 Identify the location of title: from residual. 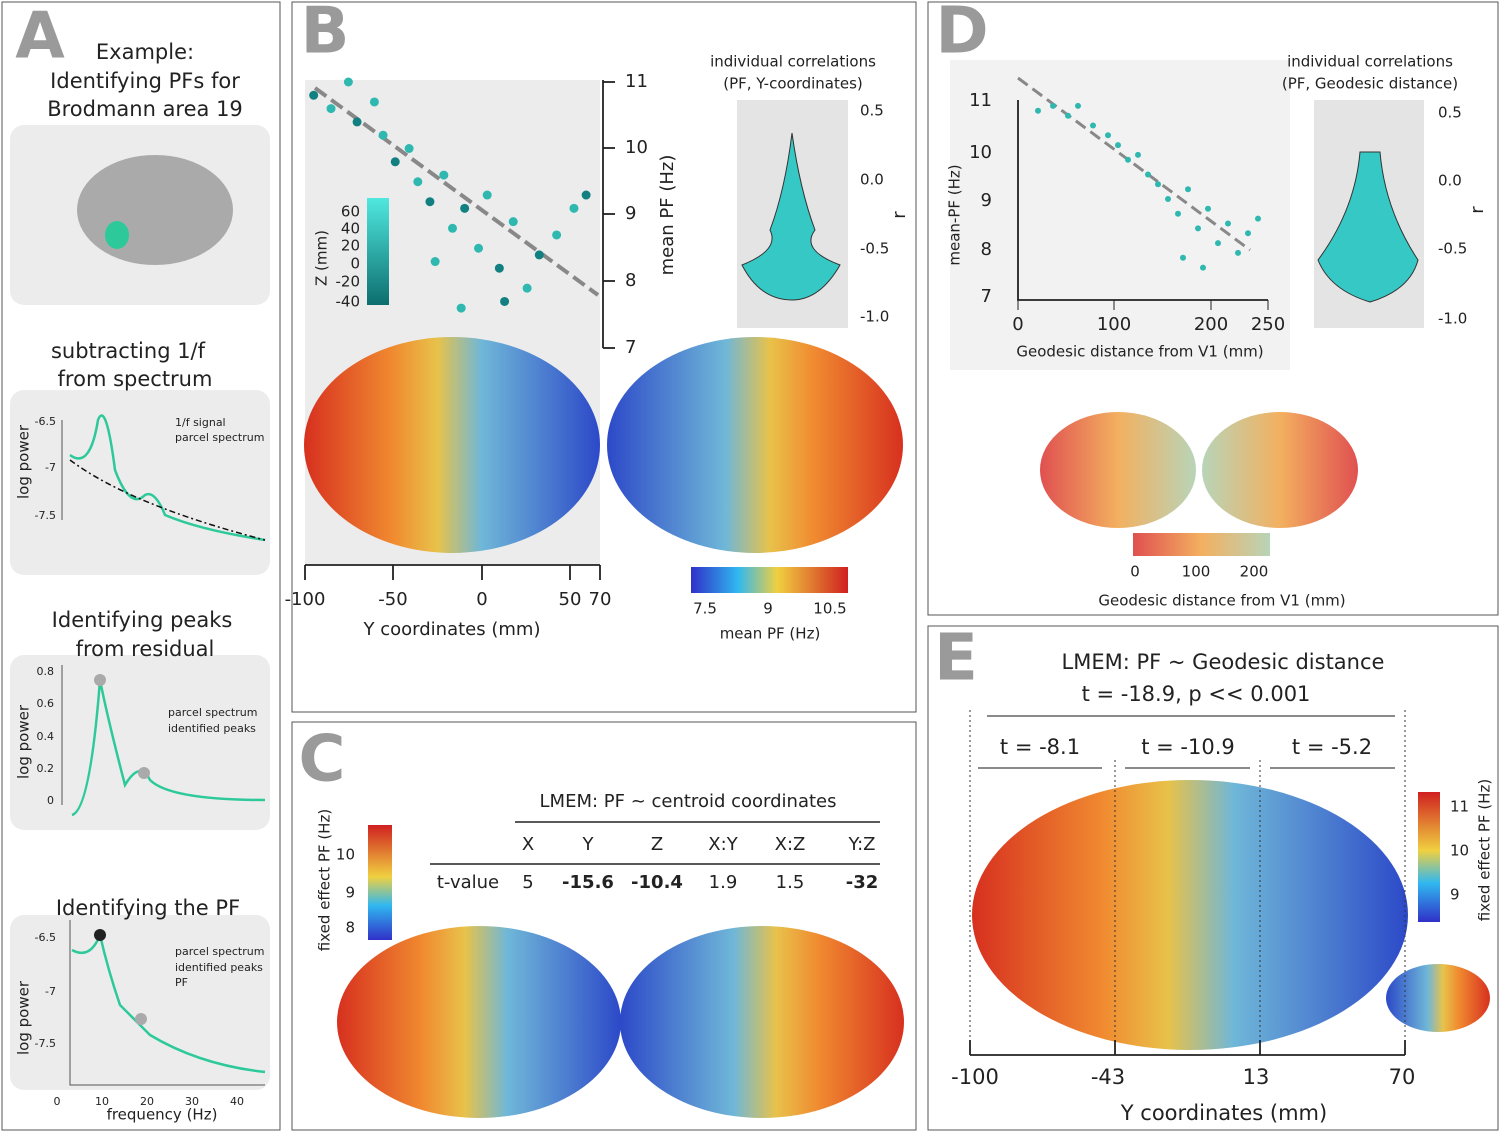
(145, 649).